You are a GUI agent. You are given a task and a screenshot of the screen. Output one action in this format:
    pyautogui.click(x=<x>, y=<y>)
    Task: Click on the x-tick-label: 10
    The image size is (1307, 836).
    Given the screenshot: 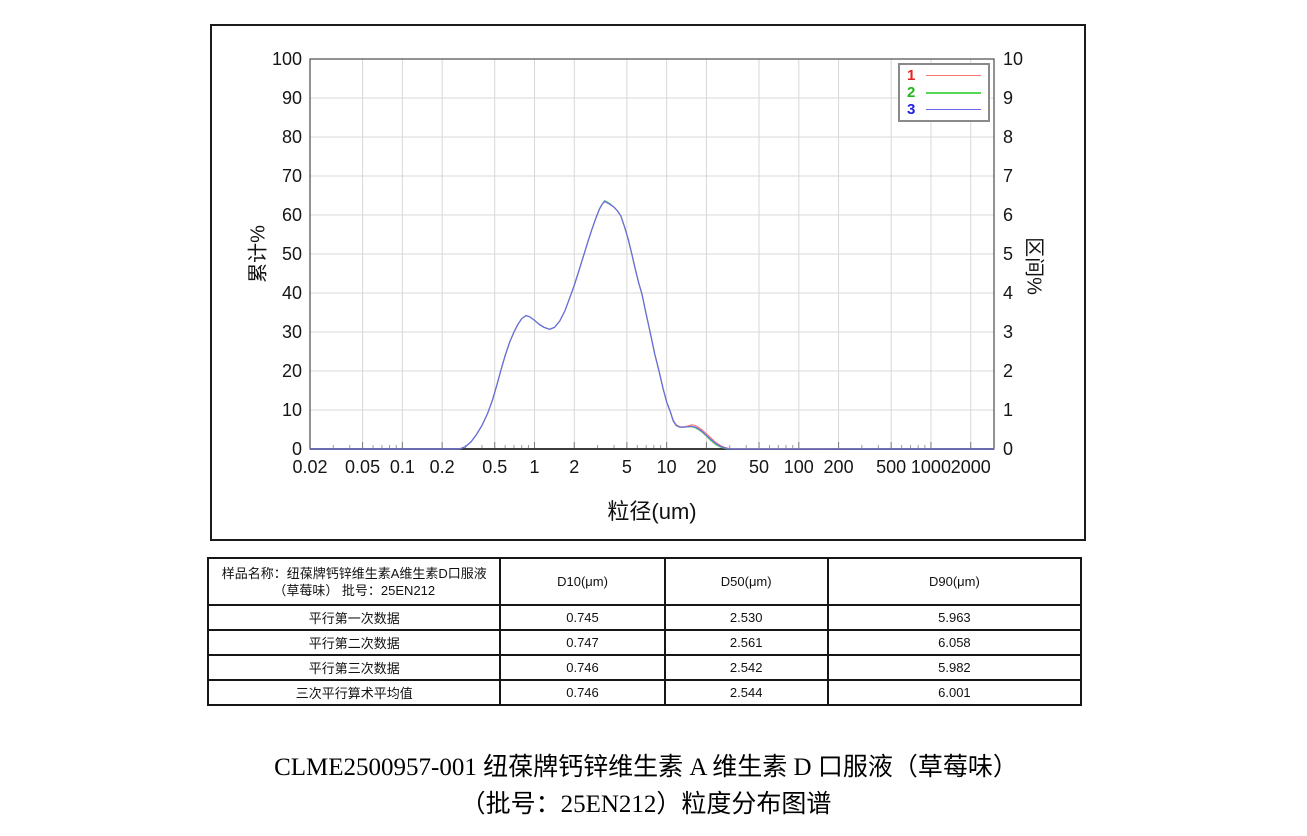 What is the action you would take?
    pyautogui.click(x=666, y=467)
    